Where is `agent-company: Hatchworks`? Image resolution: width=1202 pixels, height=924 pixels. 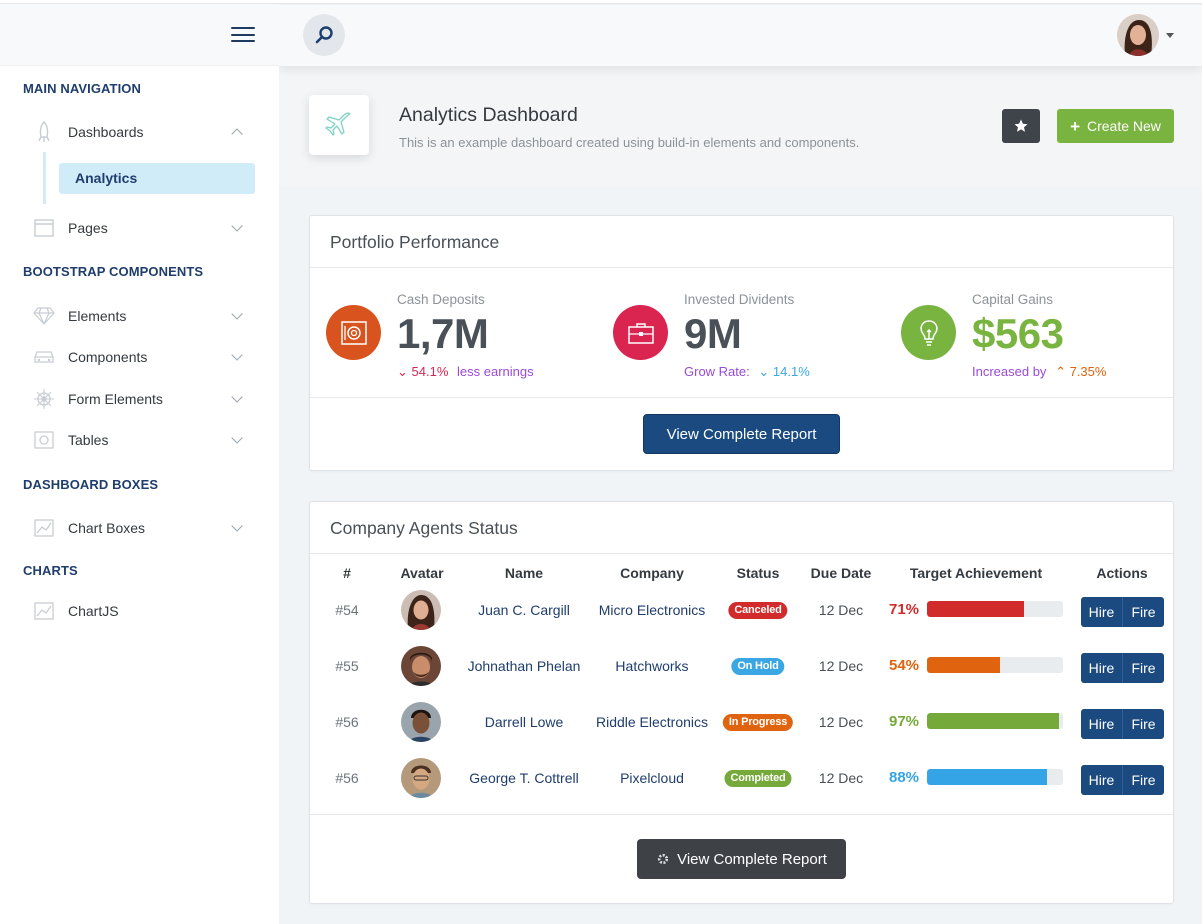 agent-company: Hatchworks is located at coordinates (652, 666).